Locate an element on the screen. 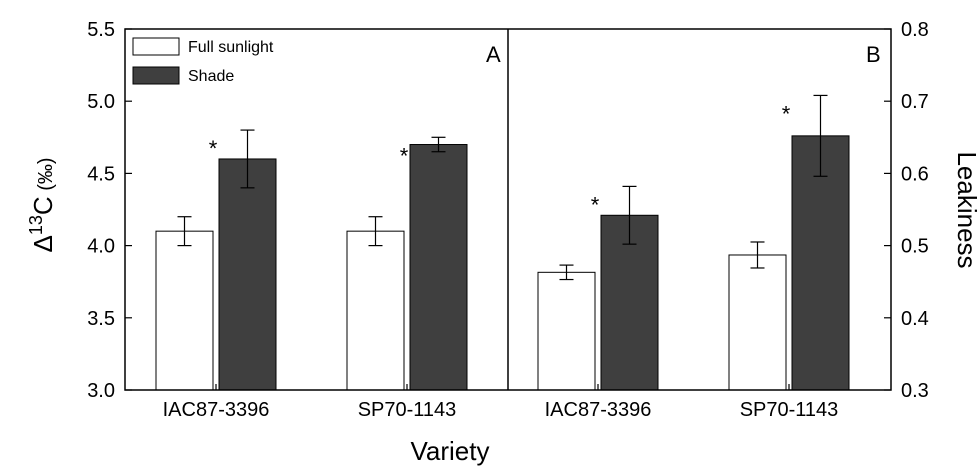  y-tick-label-left: 3.0 is located at coordinates (101, 391).